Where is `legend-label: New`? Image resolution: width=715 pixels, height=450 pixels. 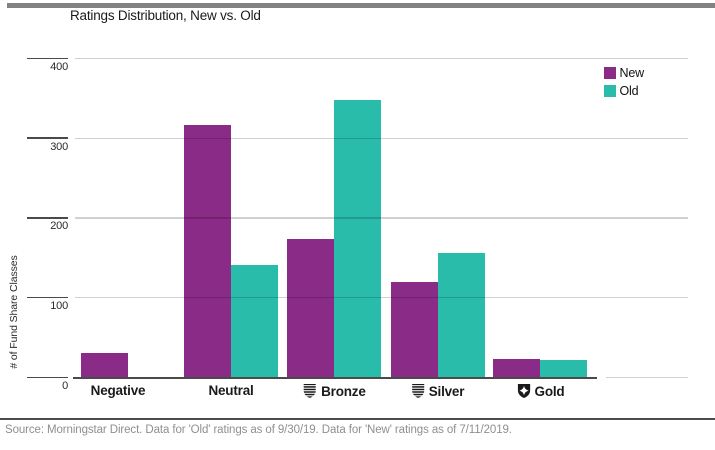
legend-label: New is located at coordinates (632, 73).